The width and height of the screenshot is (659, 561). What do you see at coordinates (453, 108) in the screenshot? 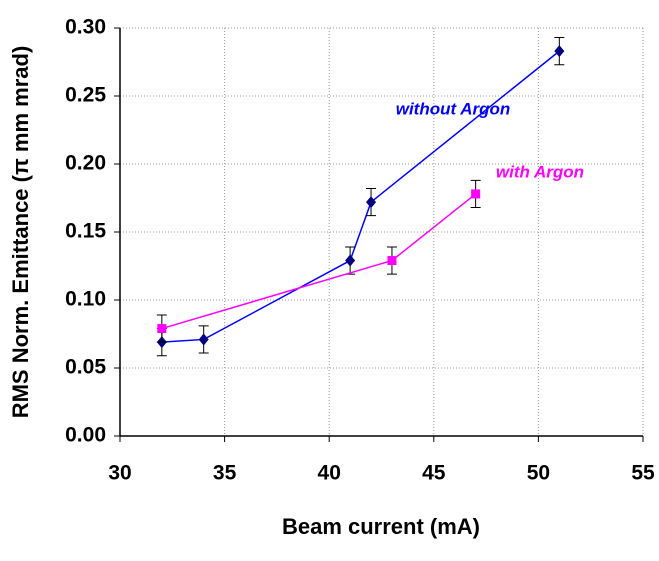
I see `series-annotation: without Argon` at bounding box center [453, 108].